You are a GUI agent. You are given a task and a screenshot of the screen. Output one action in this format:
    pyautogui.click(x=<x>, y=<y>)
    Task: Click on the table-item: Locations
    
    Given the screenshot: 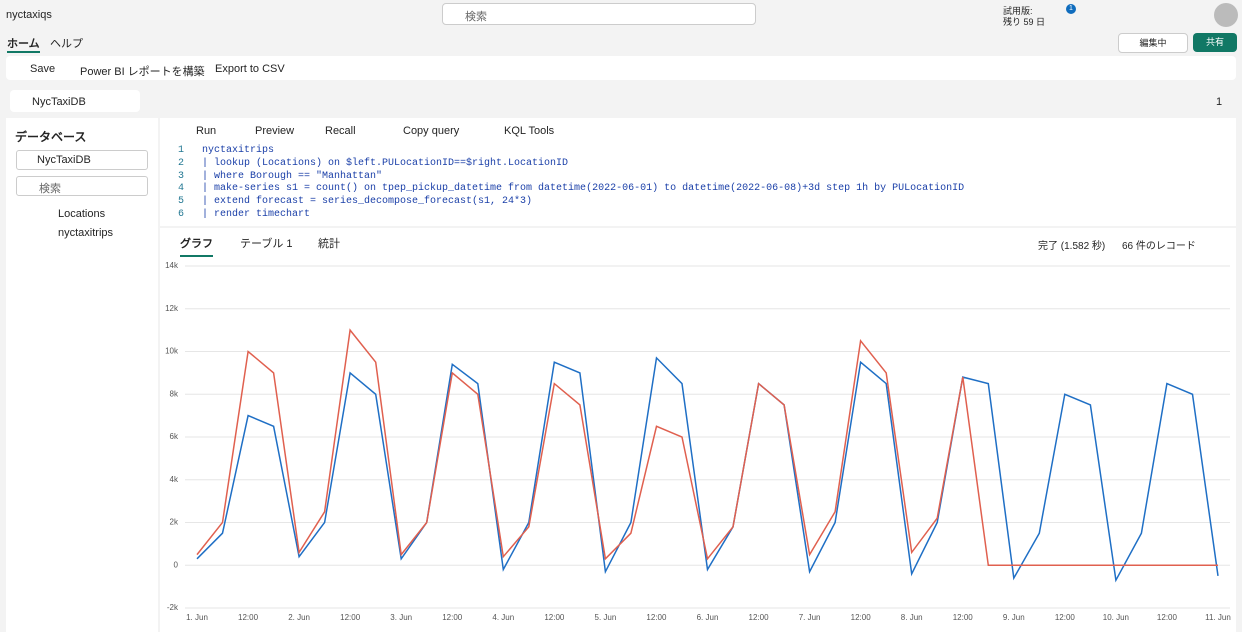 What is the action you would take?
    pyautogui.click(x=82, y=214)
    